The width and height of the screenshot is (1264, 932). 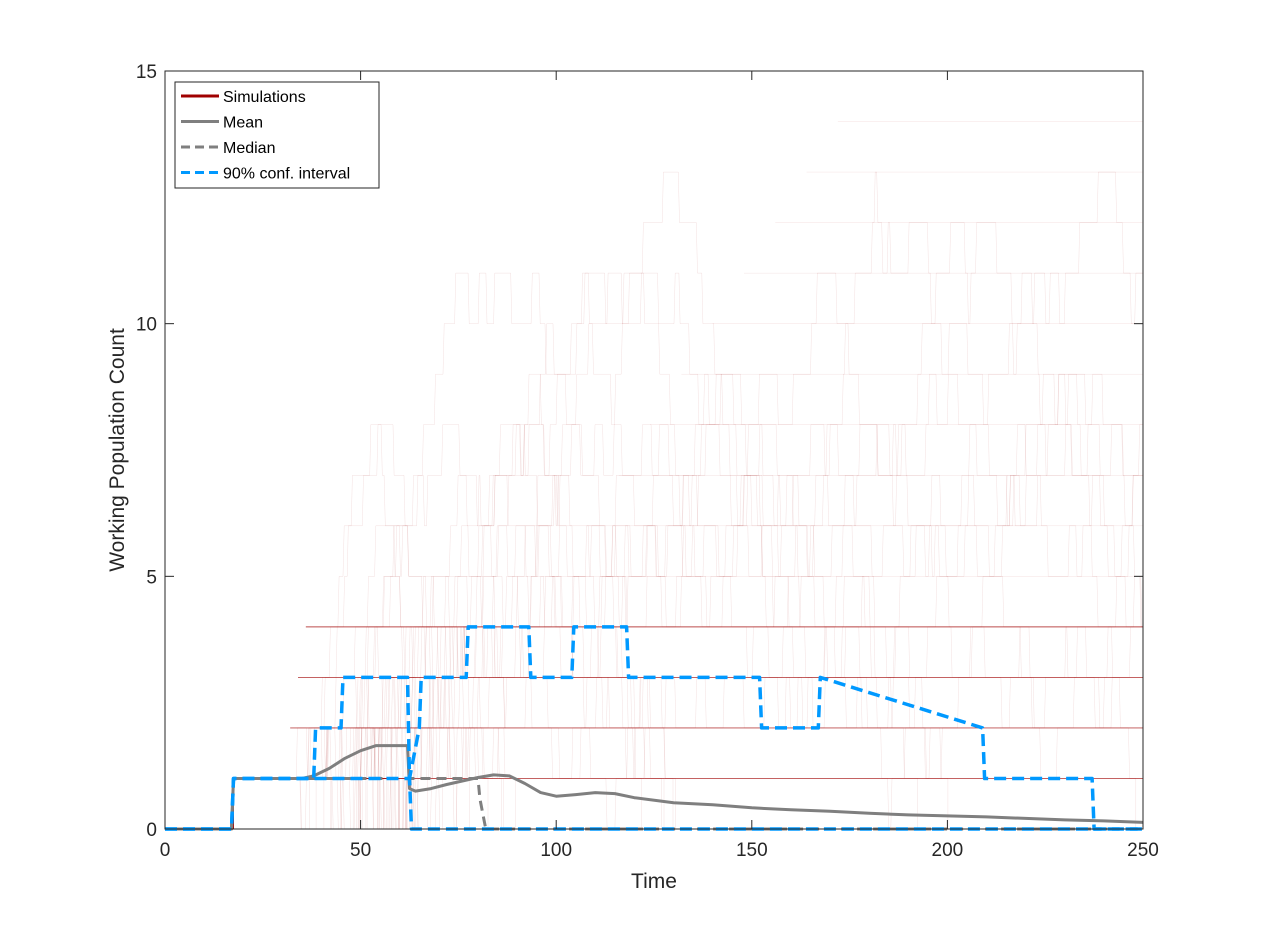 I want to click on series-median, so click(x=654, y=804).